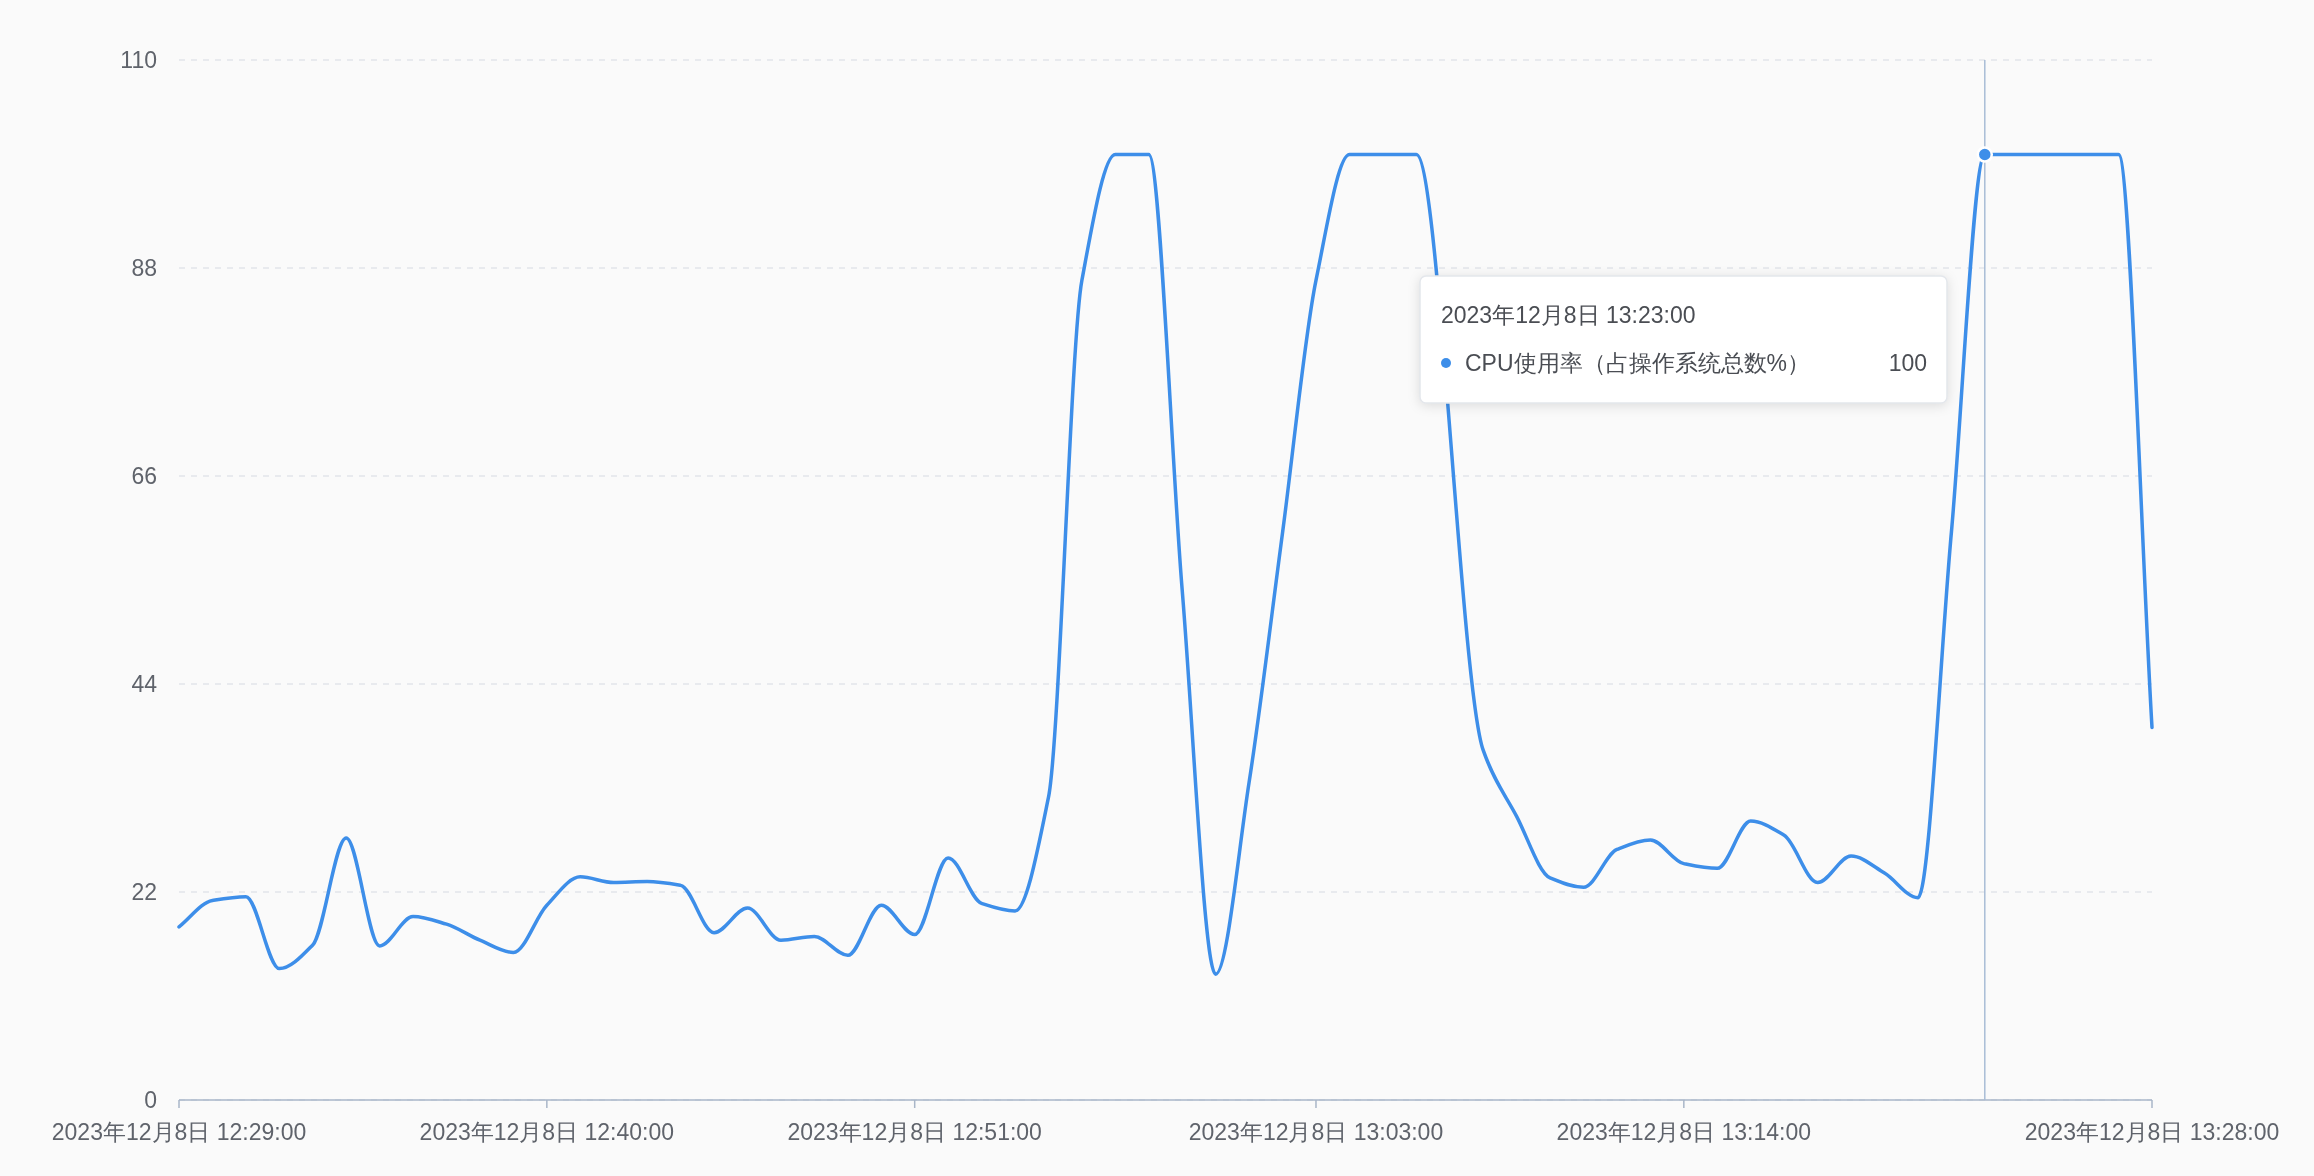  Describe the element at coordinates (1638, 363) in the screenshot. I see `legend-label: CPU使用率（占操作系统总数%）` at that location.